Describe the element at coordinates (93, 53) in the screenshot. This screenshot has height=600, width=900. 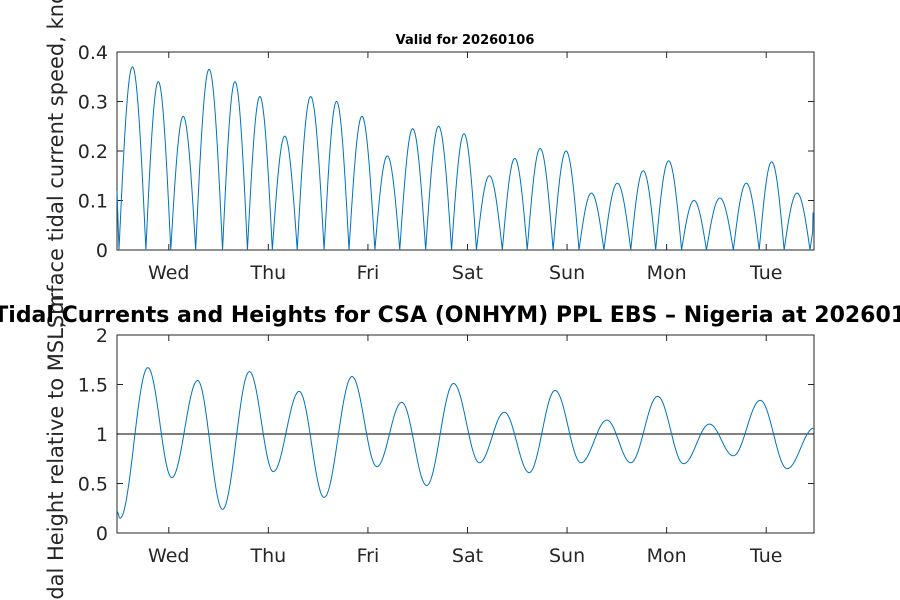
I see `y-tick-label: 0.4` at that location.